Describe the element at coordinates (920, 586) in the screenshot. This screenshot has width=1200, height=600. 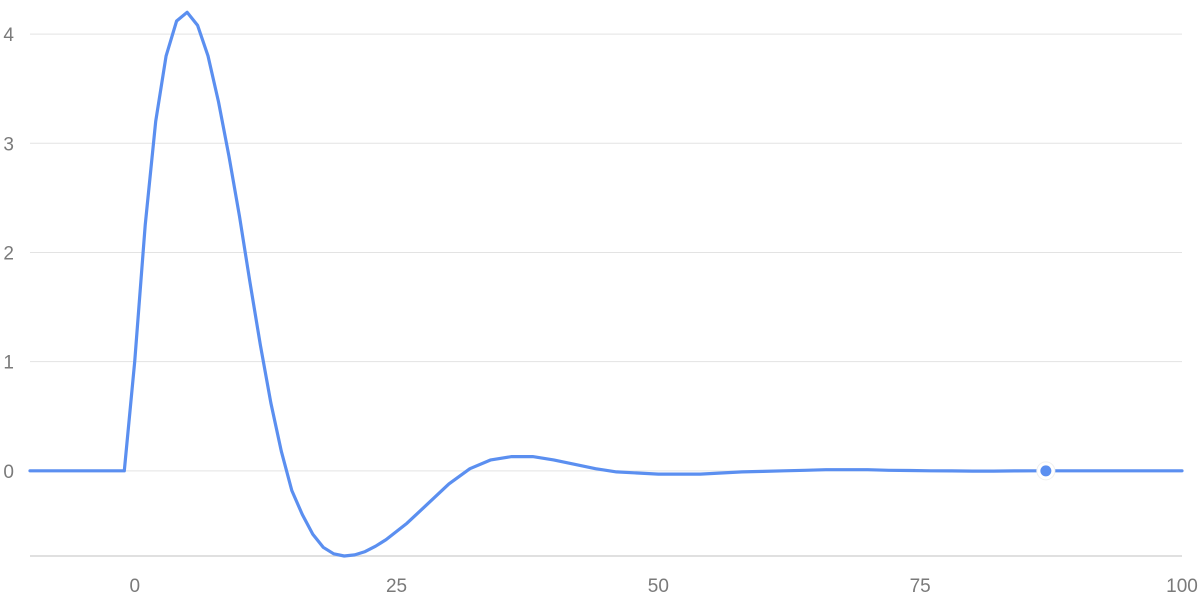
I see `x-tick-label: 75` at that location.